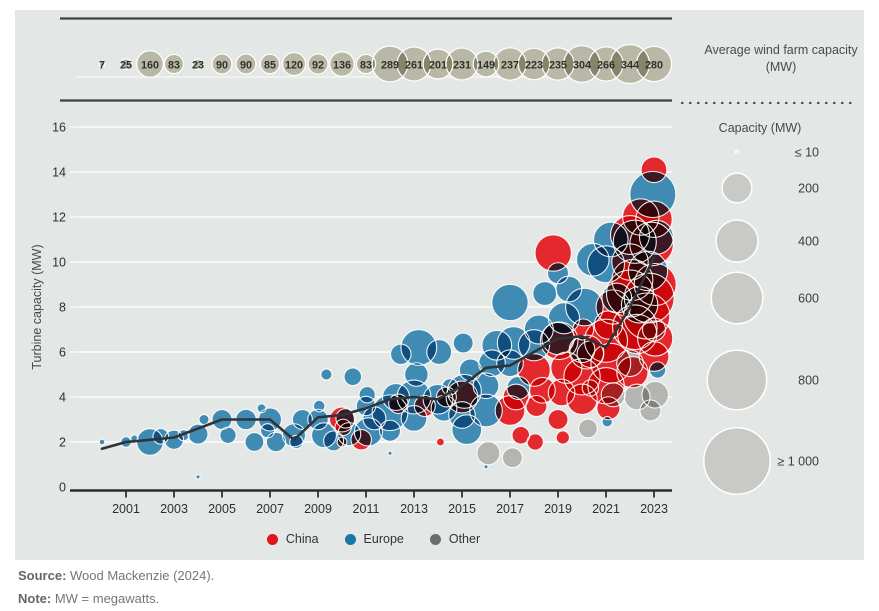  What do you see at coordinates (558, 509) in the screenshot?
I see `x-tick-label: 2019` at bounding box center [558, 509].